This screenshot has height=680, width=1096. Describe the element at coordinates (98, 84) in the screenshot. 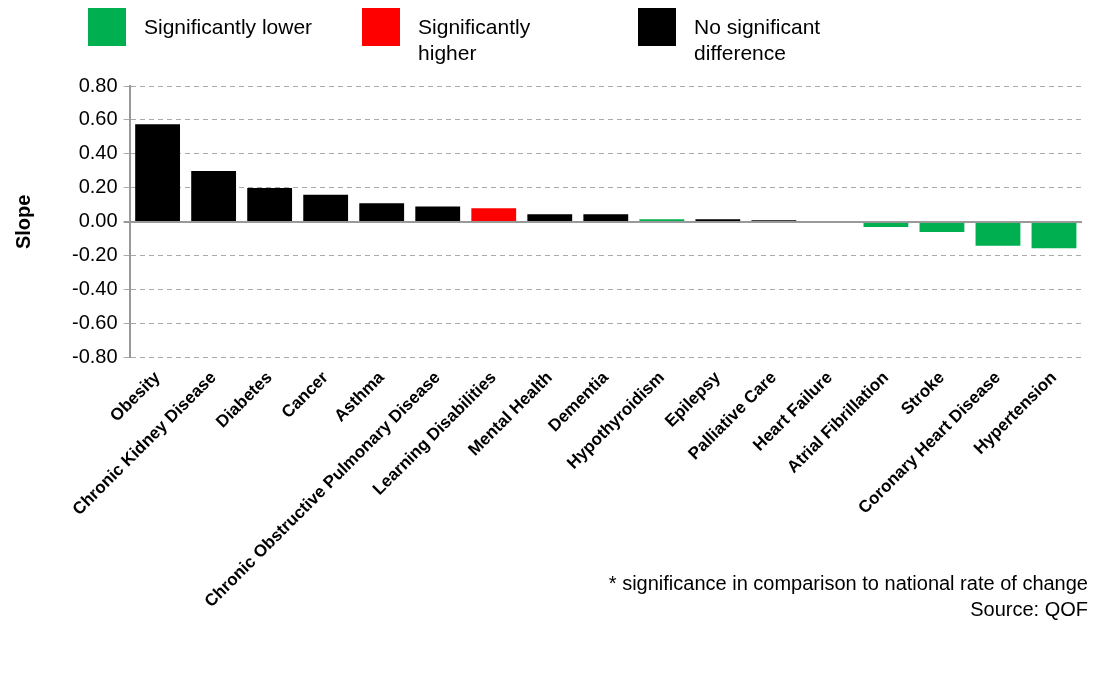

I see `y-tick-label: 0.80` at that location.